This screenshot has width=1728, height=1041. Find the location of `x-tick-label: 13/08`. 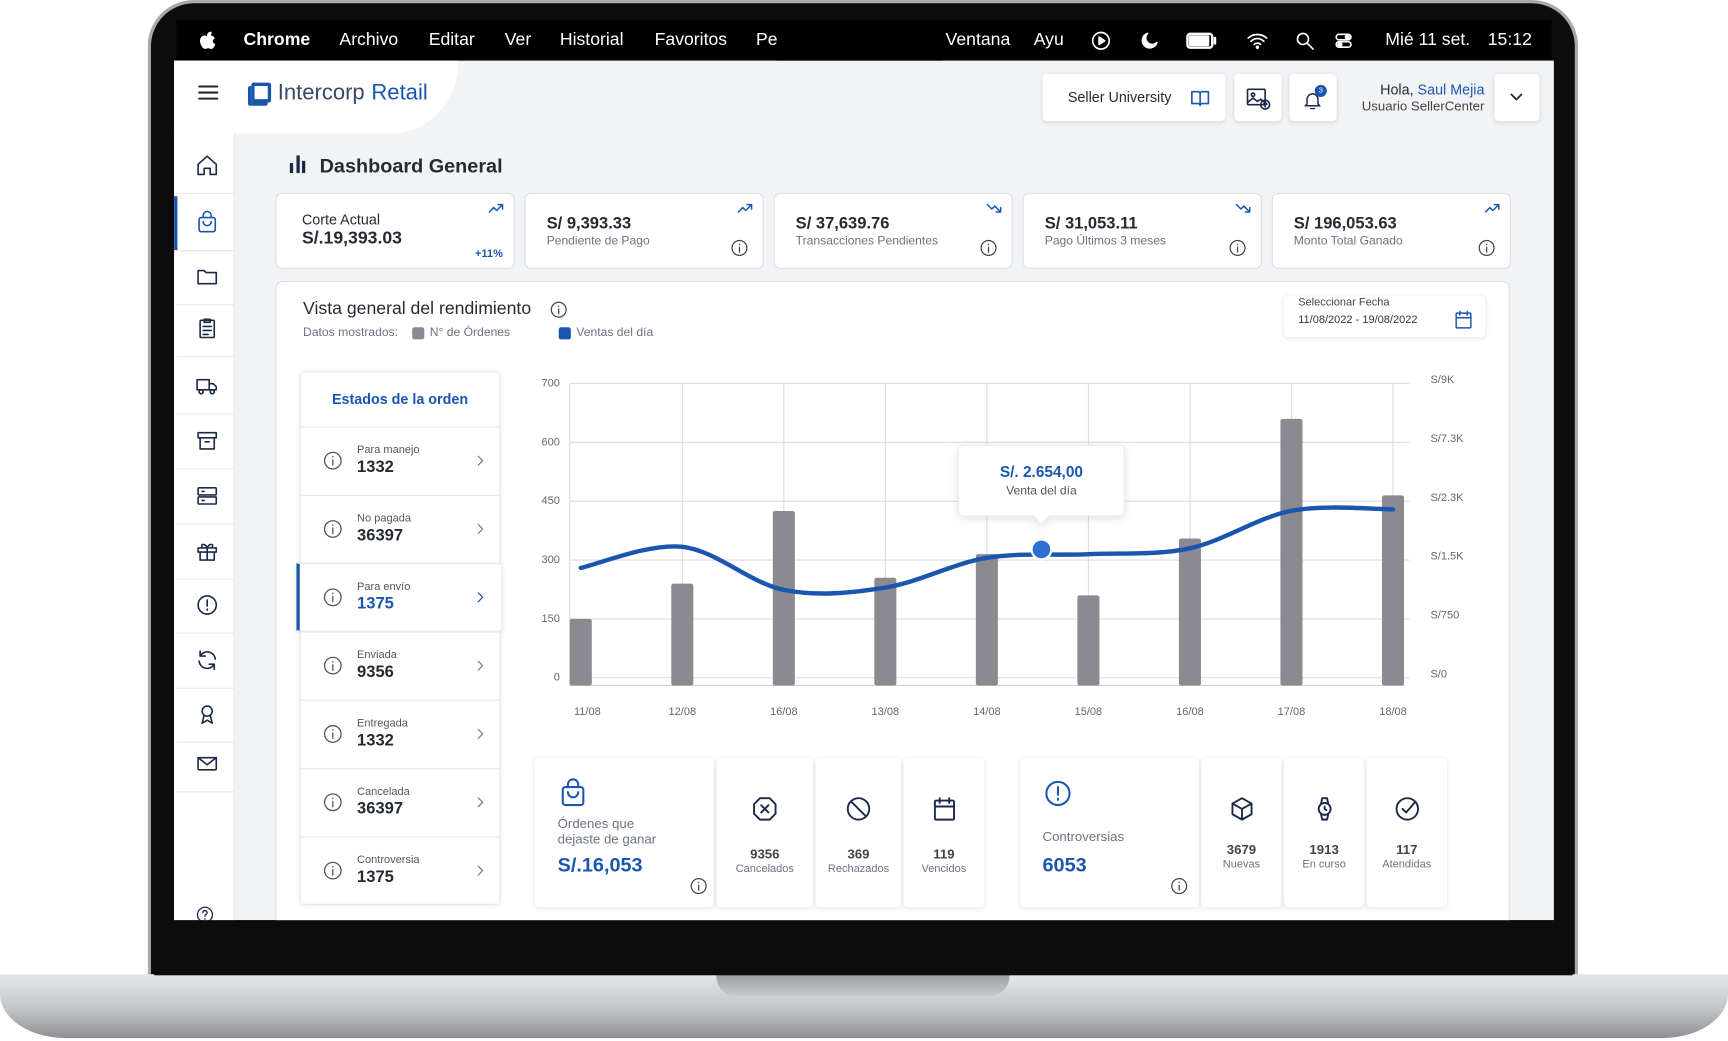

x-tick-label: 13/08 is located at coordinates (886, 712).